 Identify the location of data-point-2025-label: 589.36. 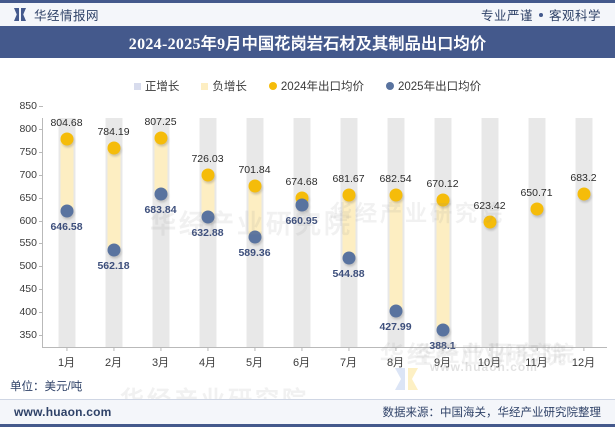
(254, 253).